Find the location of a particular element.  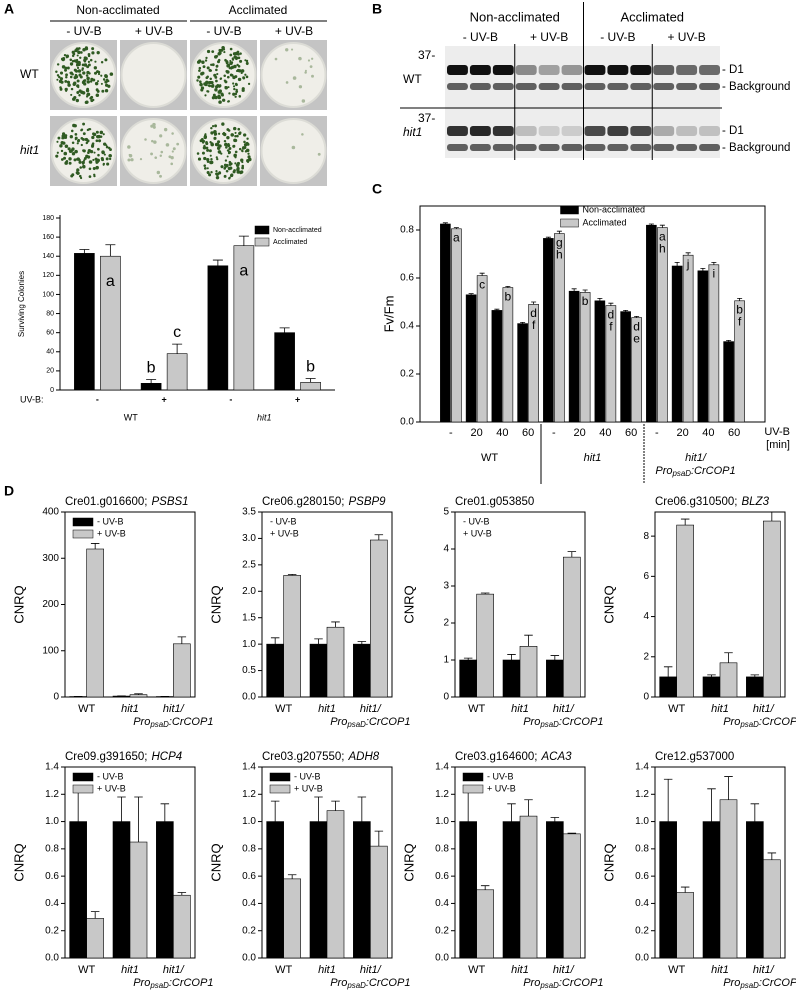

y-tick-label: 0 is located at coordinates (52, 390).